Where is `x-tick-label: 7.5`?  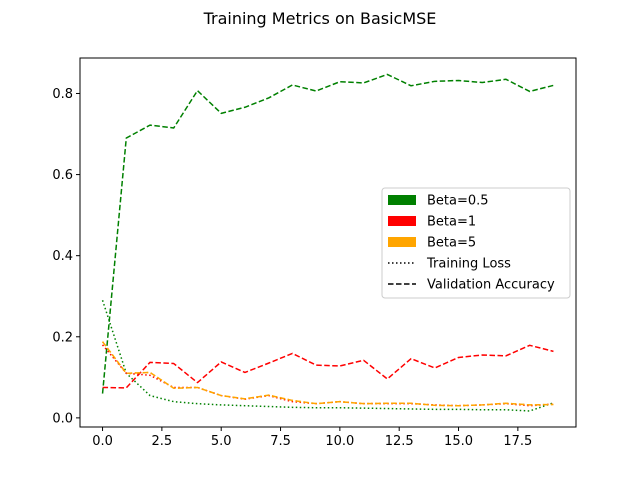 x-tick-label: 7.5 is located at coordinates (280, 441).